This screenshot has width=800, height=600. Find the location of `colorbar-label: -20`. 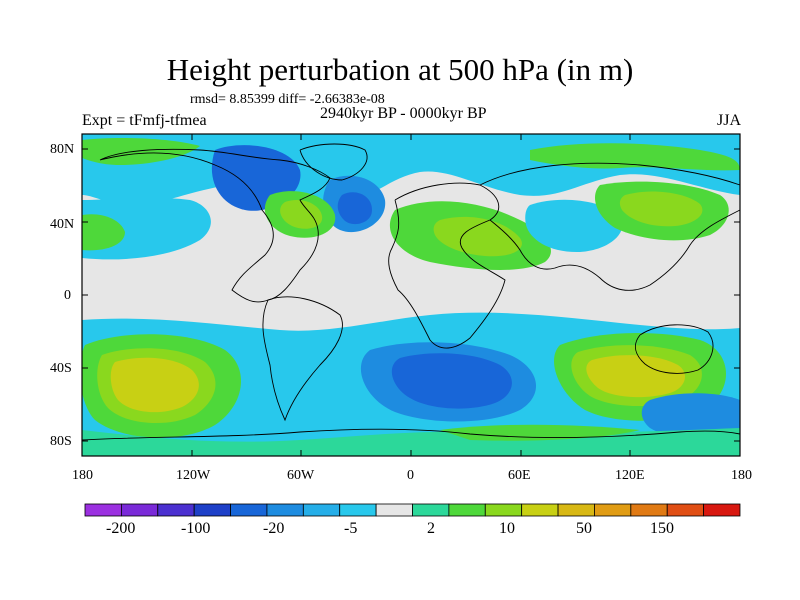

colorbar-label: -20 is located at coordinates (274, 528).